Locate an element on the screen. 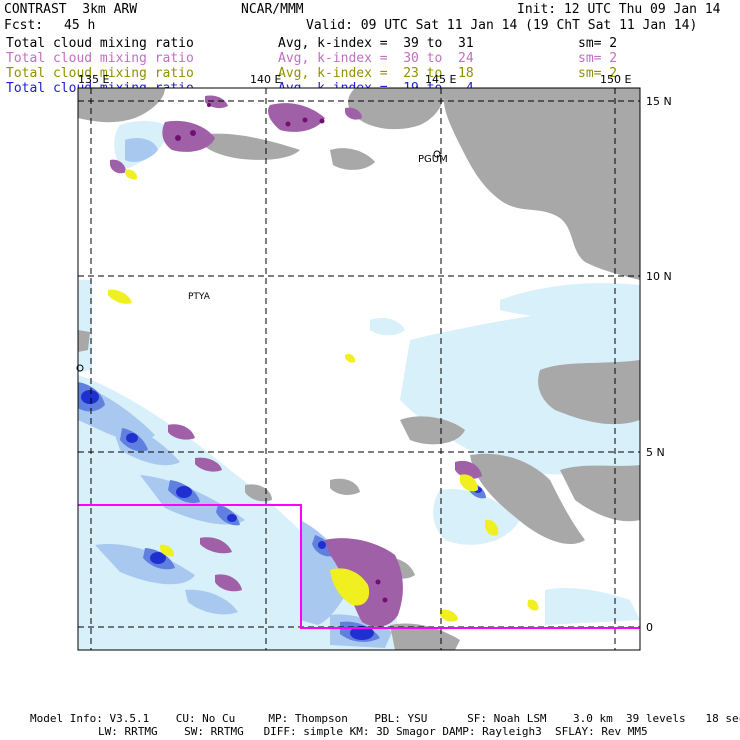 The image size is (740, 740). legend-stat-2: Avg, k-index = 30 to 24 is located at coordinates (376, 58).